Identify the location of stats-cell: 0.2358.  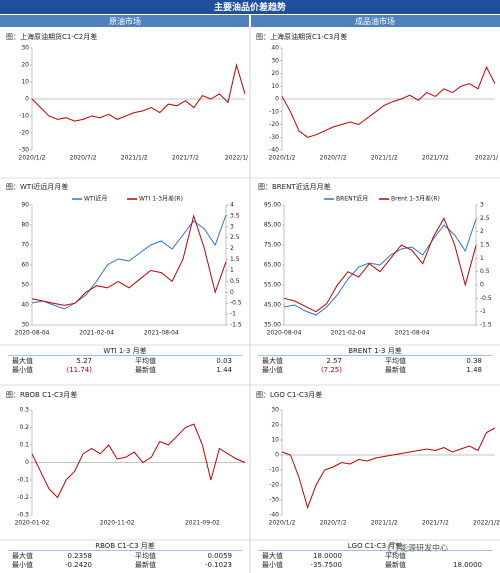
(80, 556).